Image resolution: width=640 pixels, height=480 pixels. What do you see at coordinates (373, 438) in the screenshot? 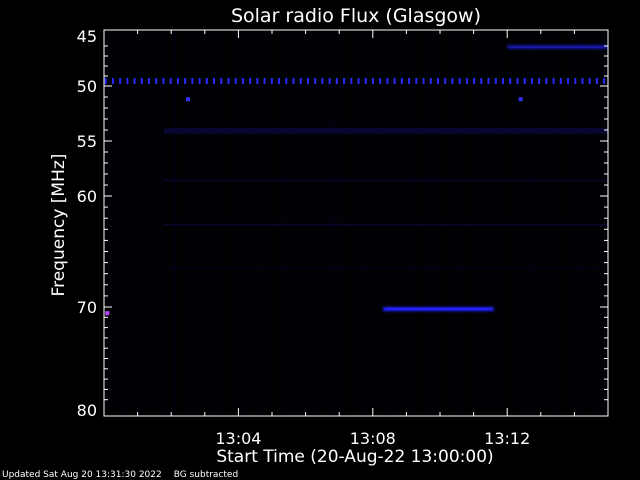
I see `x-tick-label: 13:08` at bounding box center [373, 438].